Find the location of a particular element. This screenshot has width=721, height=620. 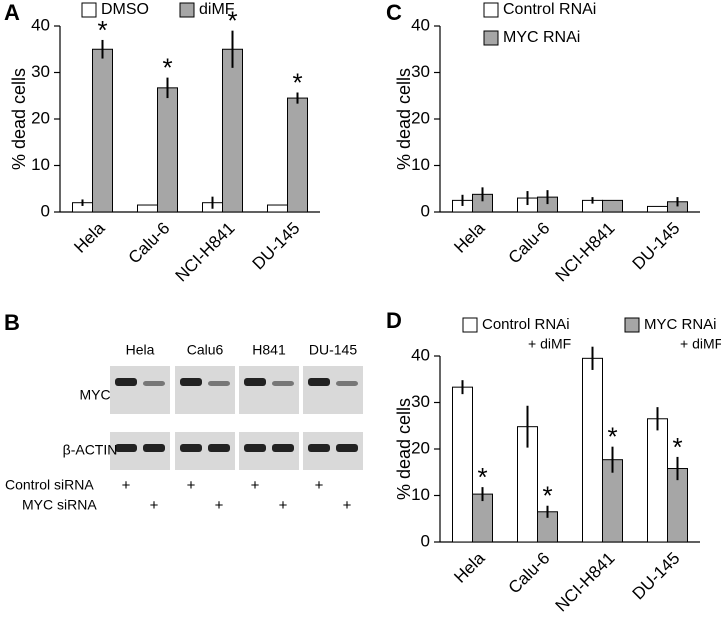

lane-label: H841 is located at coordinates (269, 350).